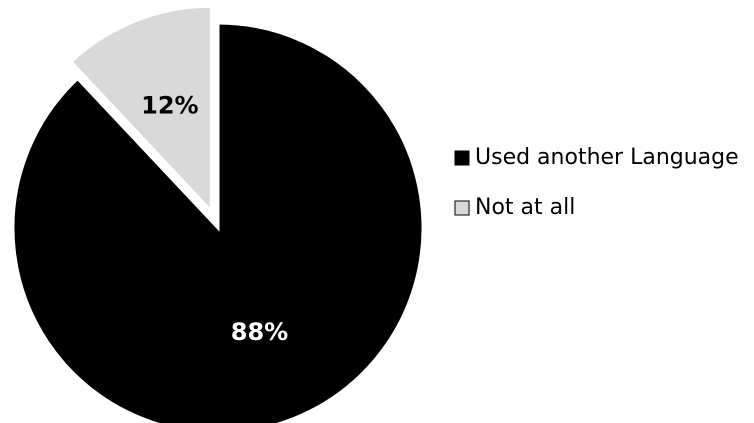 The image size is (754, 423). What do you see at coordinates (140, 110) in the screenshot?
I see `pie-slice-not-at-all` at bounding box center [140, 110].